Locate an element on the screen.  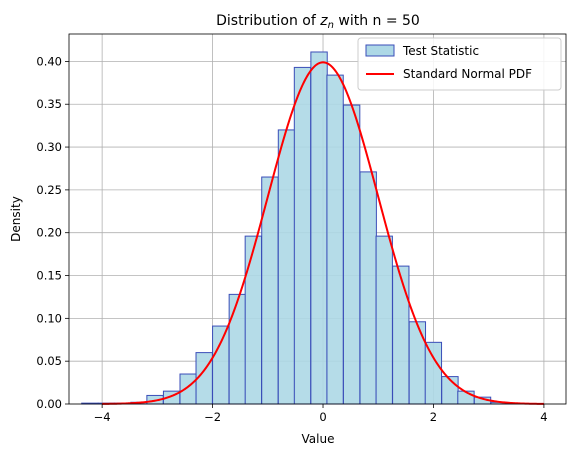
y-tick-label: 0.30 is located at coordinates (49, 147).